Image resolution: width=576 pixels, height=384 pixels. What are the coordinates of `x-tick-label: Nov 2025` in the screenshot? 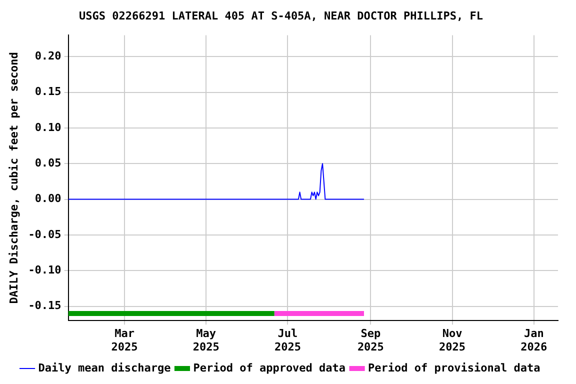 It's located at (452, 340).